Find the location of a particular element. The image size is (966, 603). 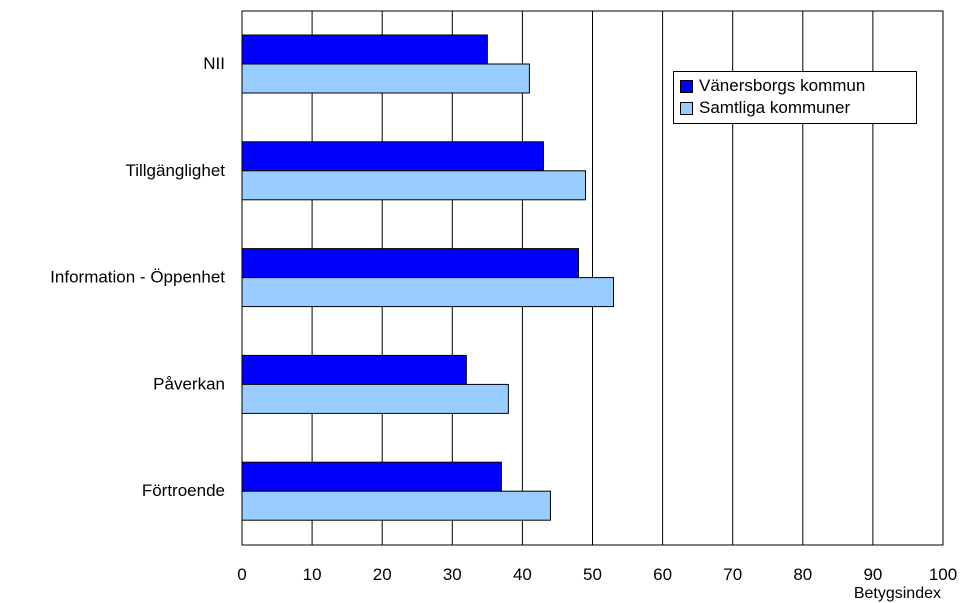

x-tick-label-80: 80 is located at coordinates (802, 574).